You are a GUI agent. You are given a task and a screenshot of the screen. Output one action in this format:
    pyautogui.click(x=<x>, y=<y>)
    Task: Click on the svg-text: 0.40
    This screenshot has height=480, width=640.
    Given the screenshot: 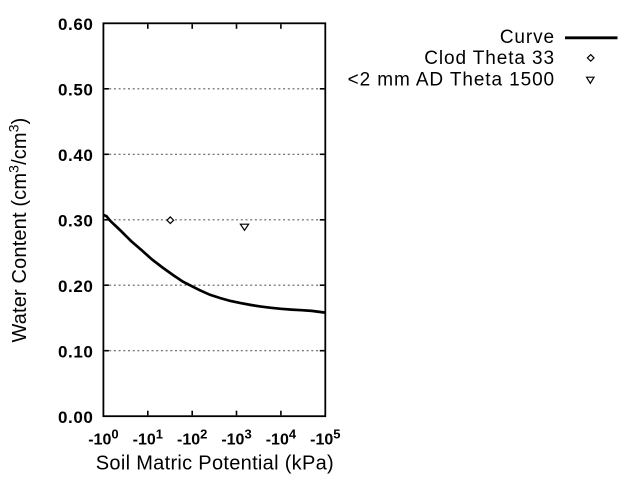 What is the action you would take?
    pyautogui.click(x=76, y=155)
    